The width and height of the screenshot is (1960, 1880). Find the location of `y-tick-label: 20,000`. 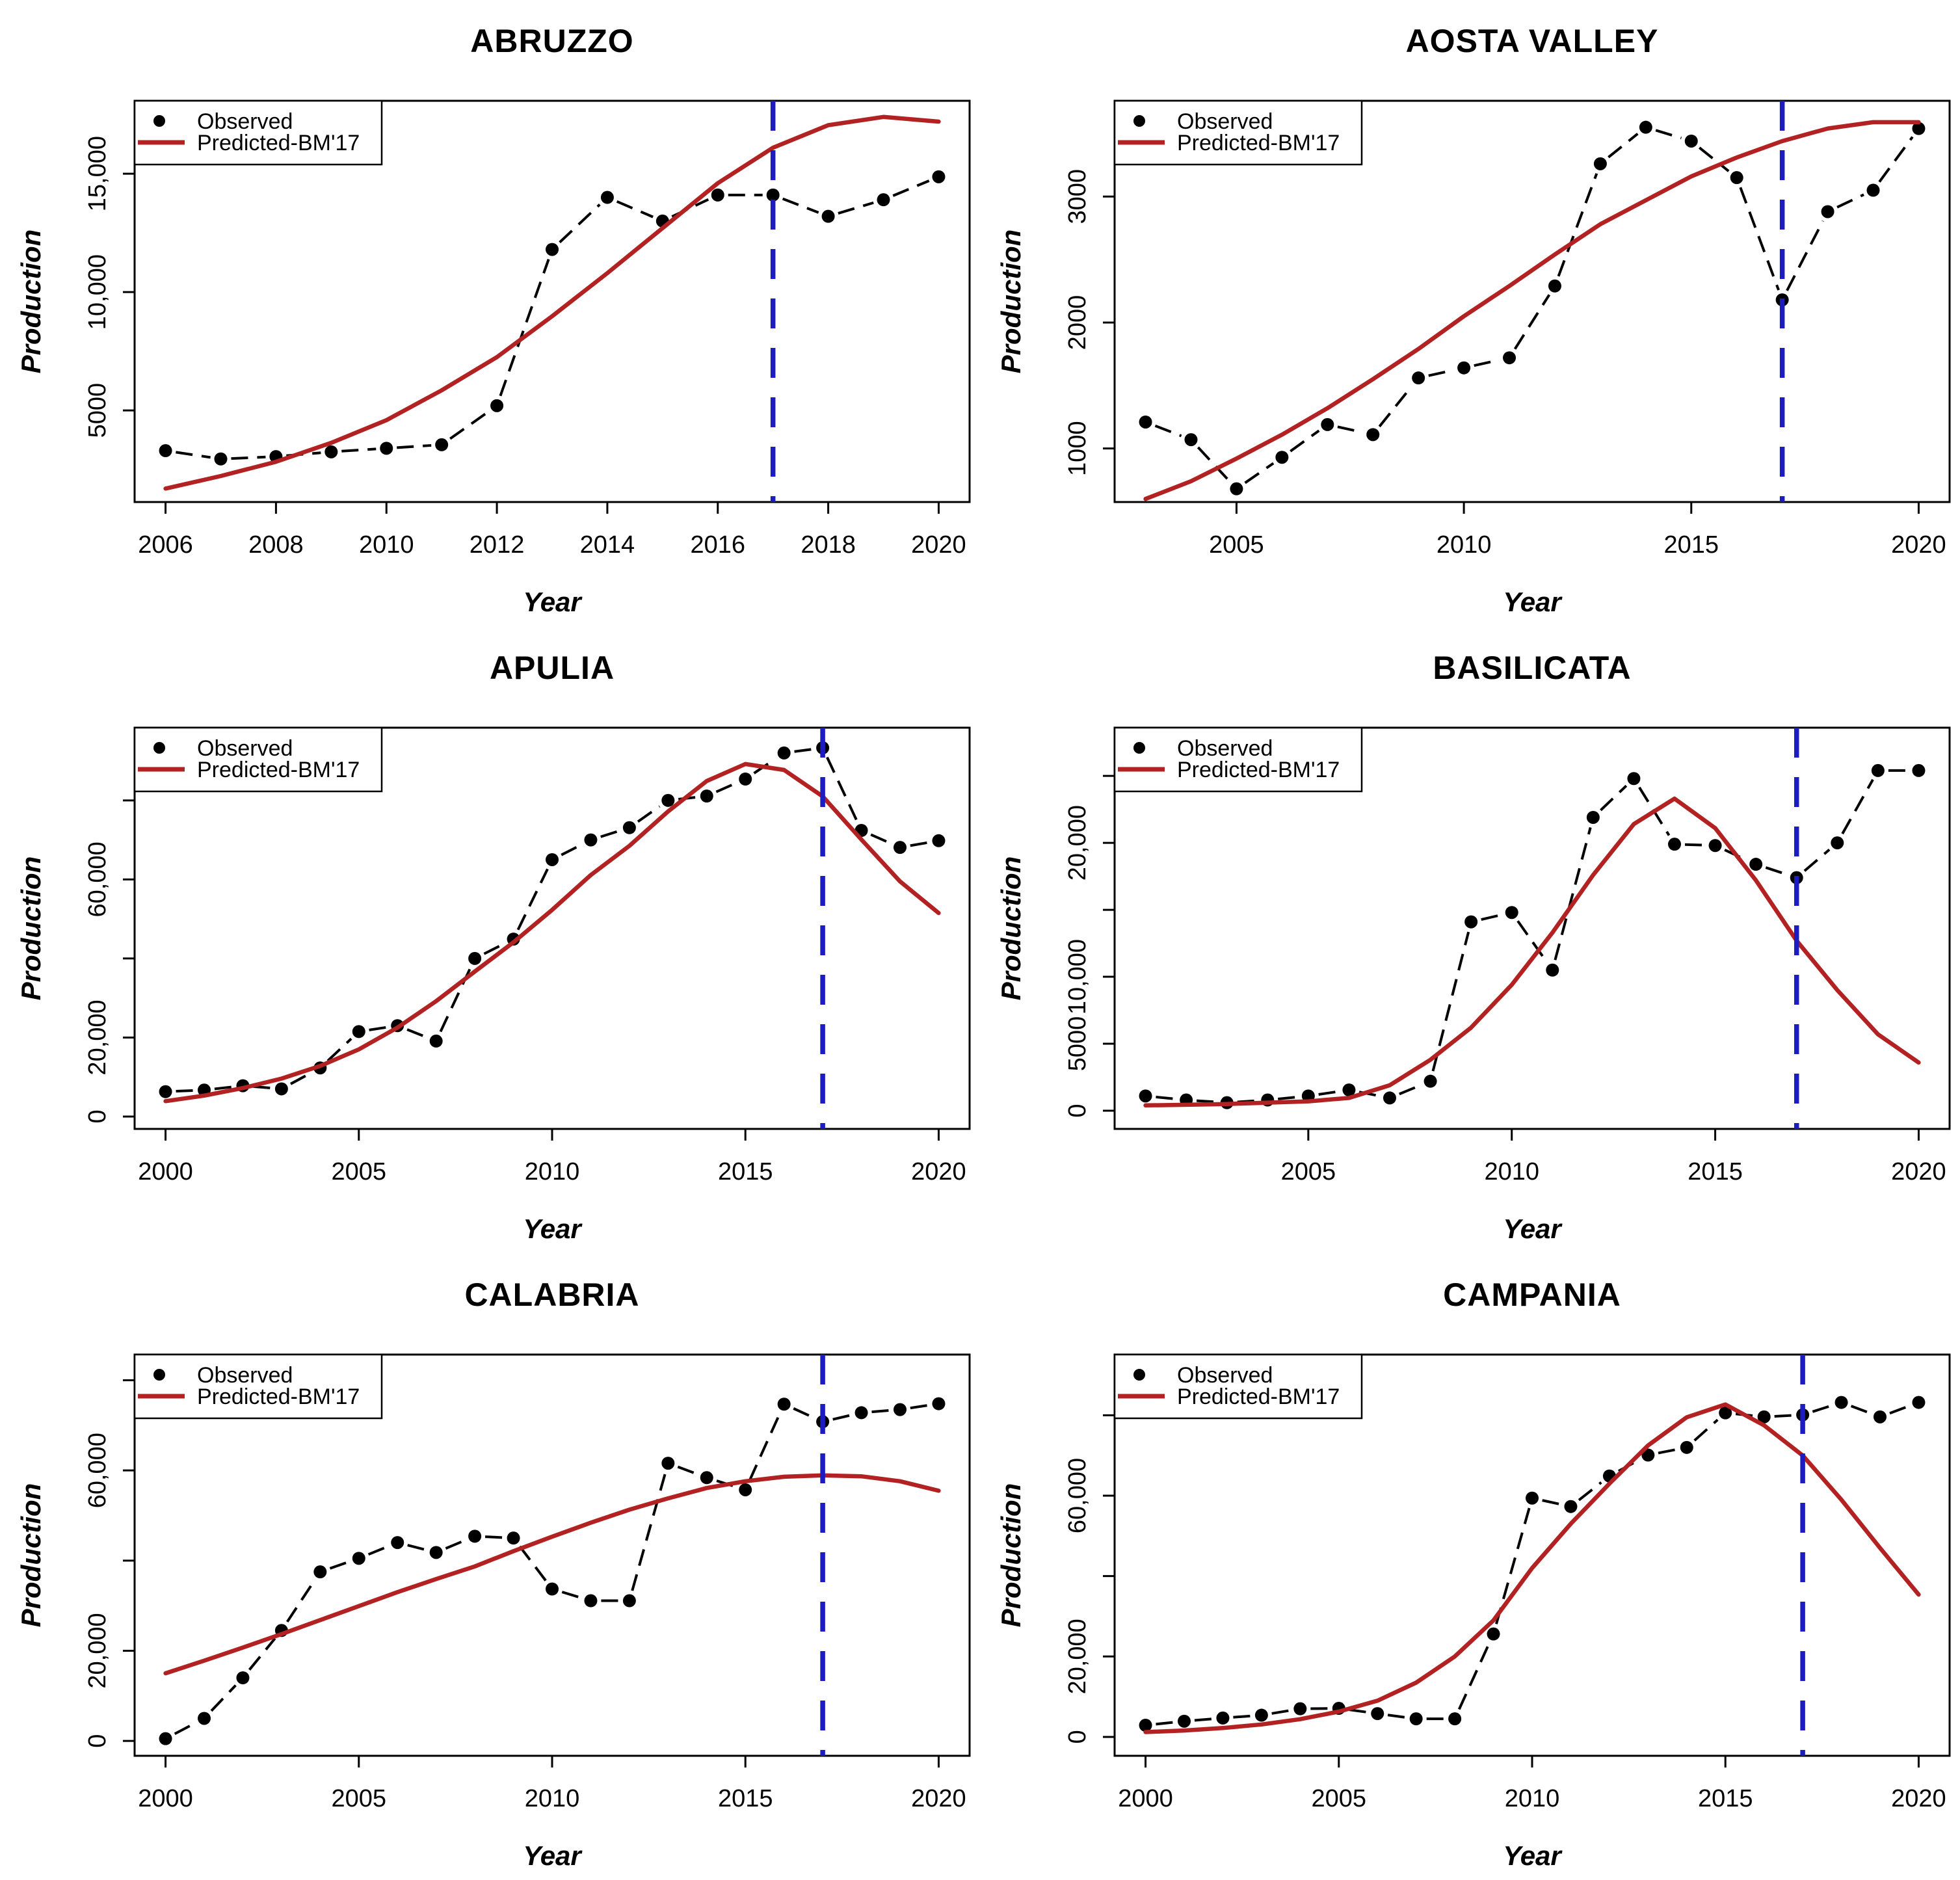

y-tick-label: 20,000 is located at coordinates (97, 1651).